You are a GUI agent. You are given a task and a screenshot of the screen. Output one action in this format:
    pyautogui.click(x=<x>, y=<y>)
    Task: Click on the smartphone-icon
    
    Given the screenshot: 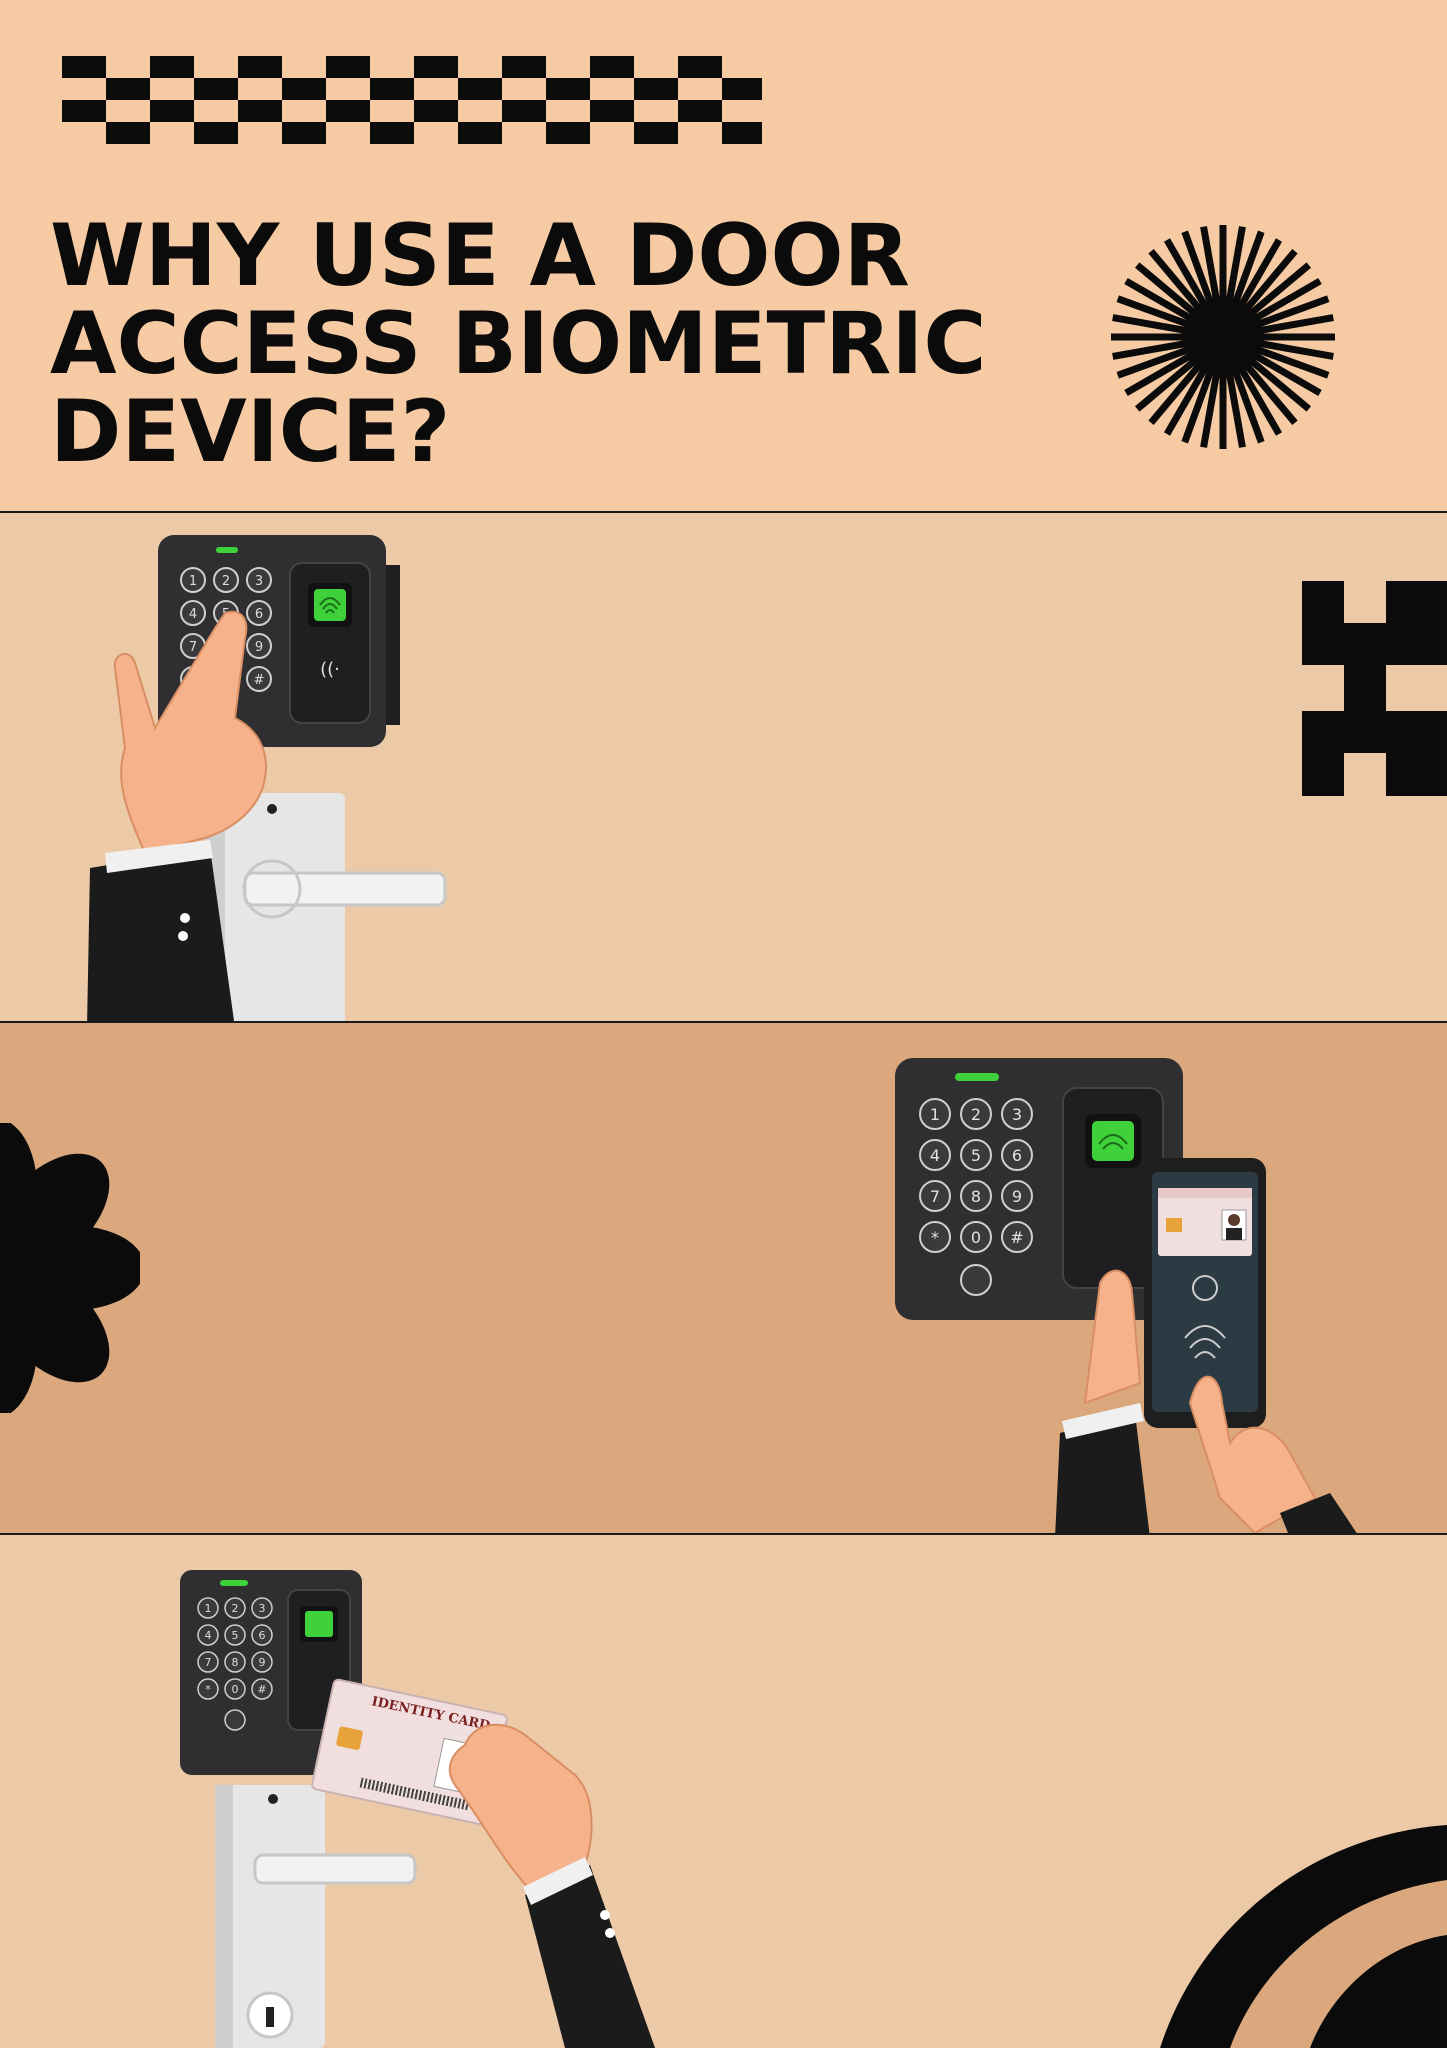 What is the action you would take?
    pyautogui.click(x=1205, y=1293)
    